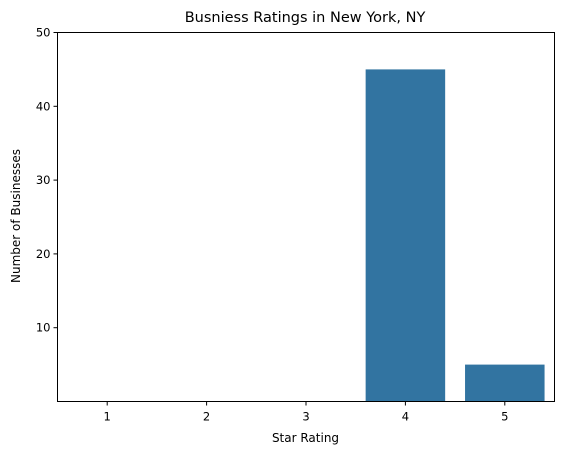  What do you see at coordinates (16, 216) in the screenshot?
I see `y-axis-label: Number of Businesses` at bounding box center [16, 216].